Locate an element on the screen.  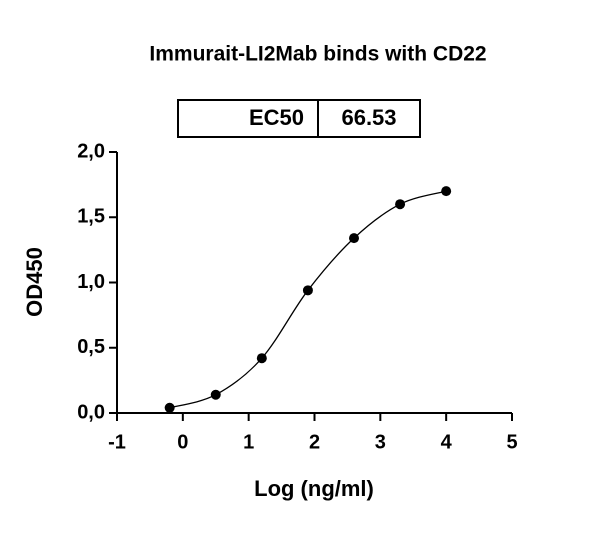
y-tick-label: 1,0 is located at coordinates (91, 282).